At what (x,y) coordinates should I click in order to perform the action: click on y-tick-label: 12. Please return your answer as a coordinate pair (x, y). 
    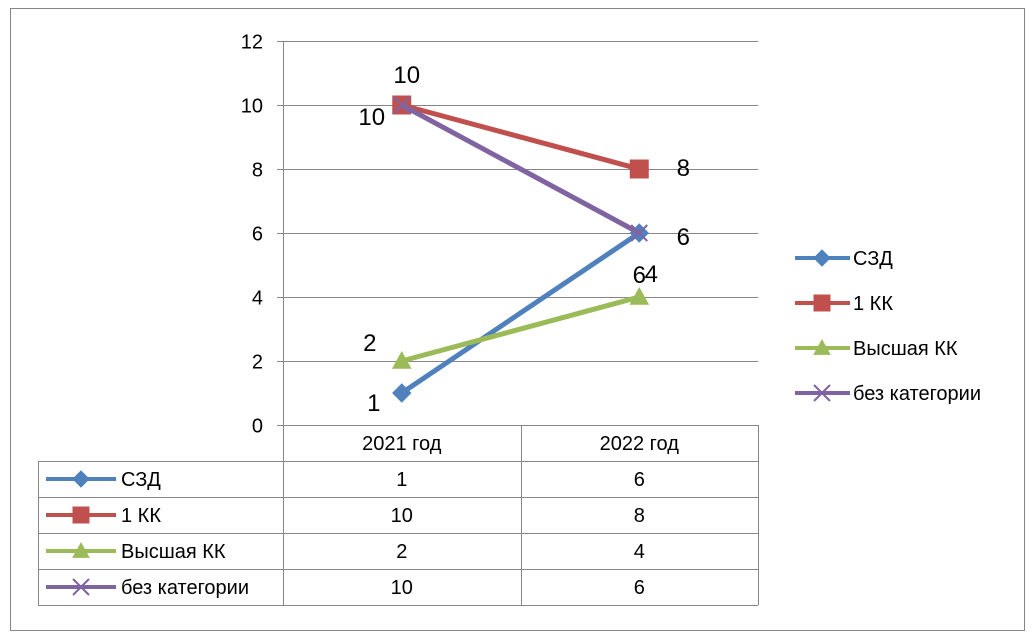
    Looking at the image, I should click on (252, 43).